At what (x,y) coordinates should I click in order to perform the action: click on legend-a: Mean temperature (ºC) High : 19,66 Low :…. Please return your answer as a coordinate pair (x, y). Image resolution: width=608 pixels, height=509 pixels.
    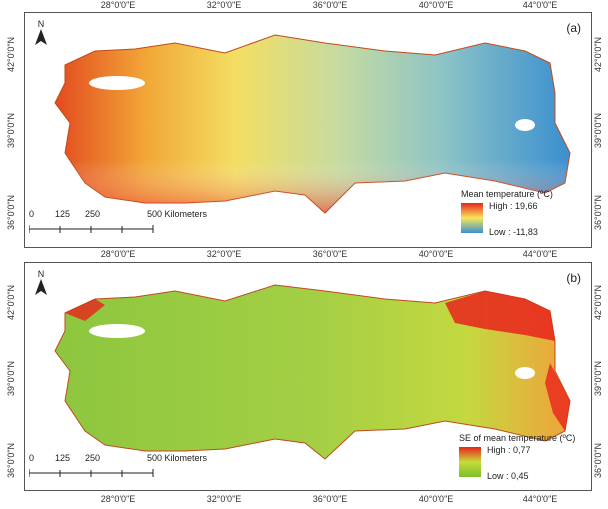
    Looking at the image, I should click on (507, 213).